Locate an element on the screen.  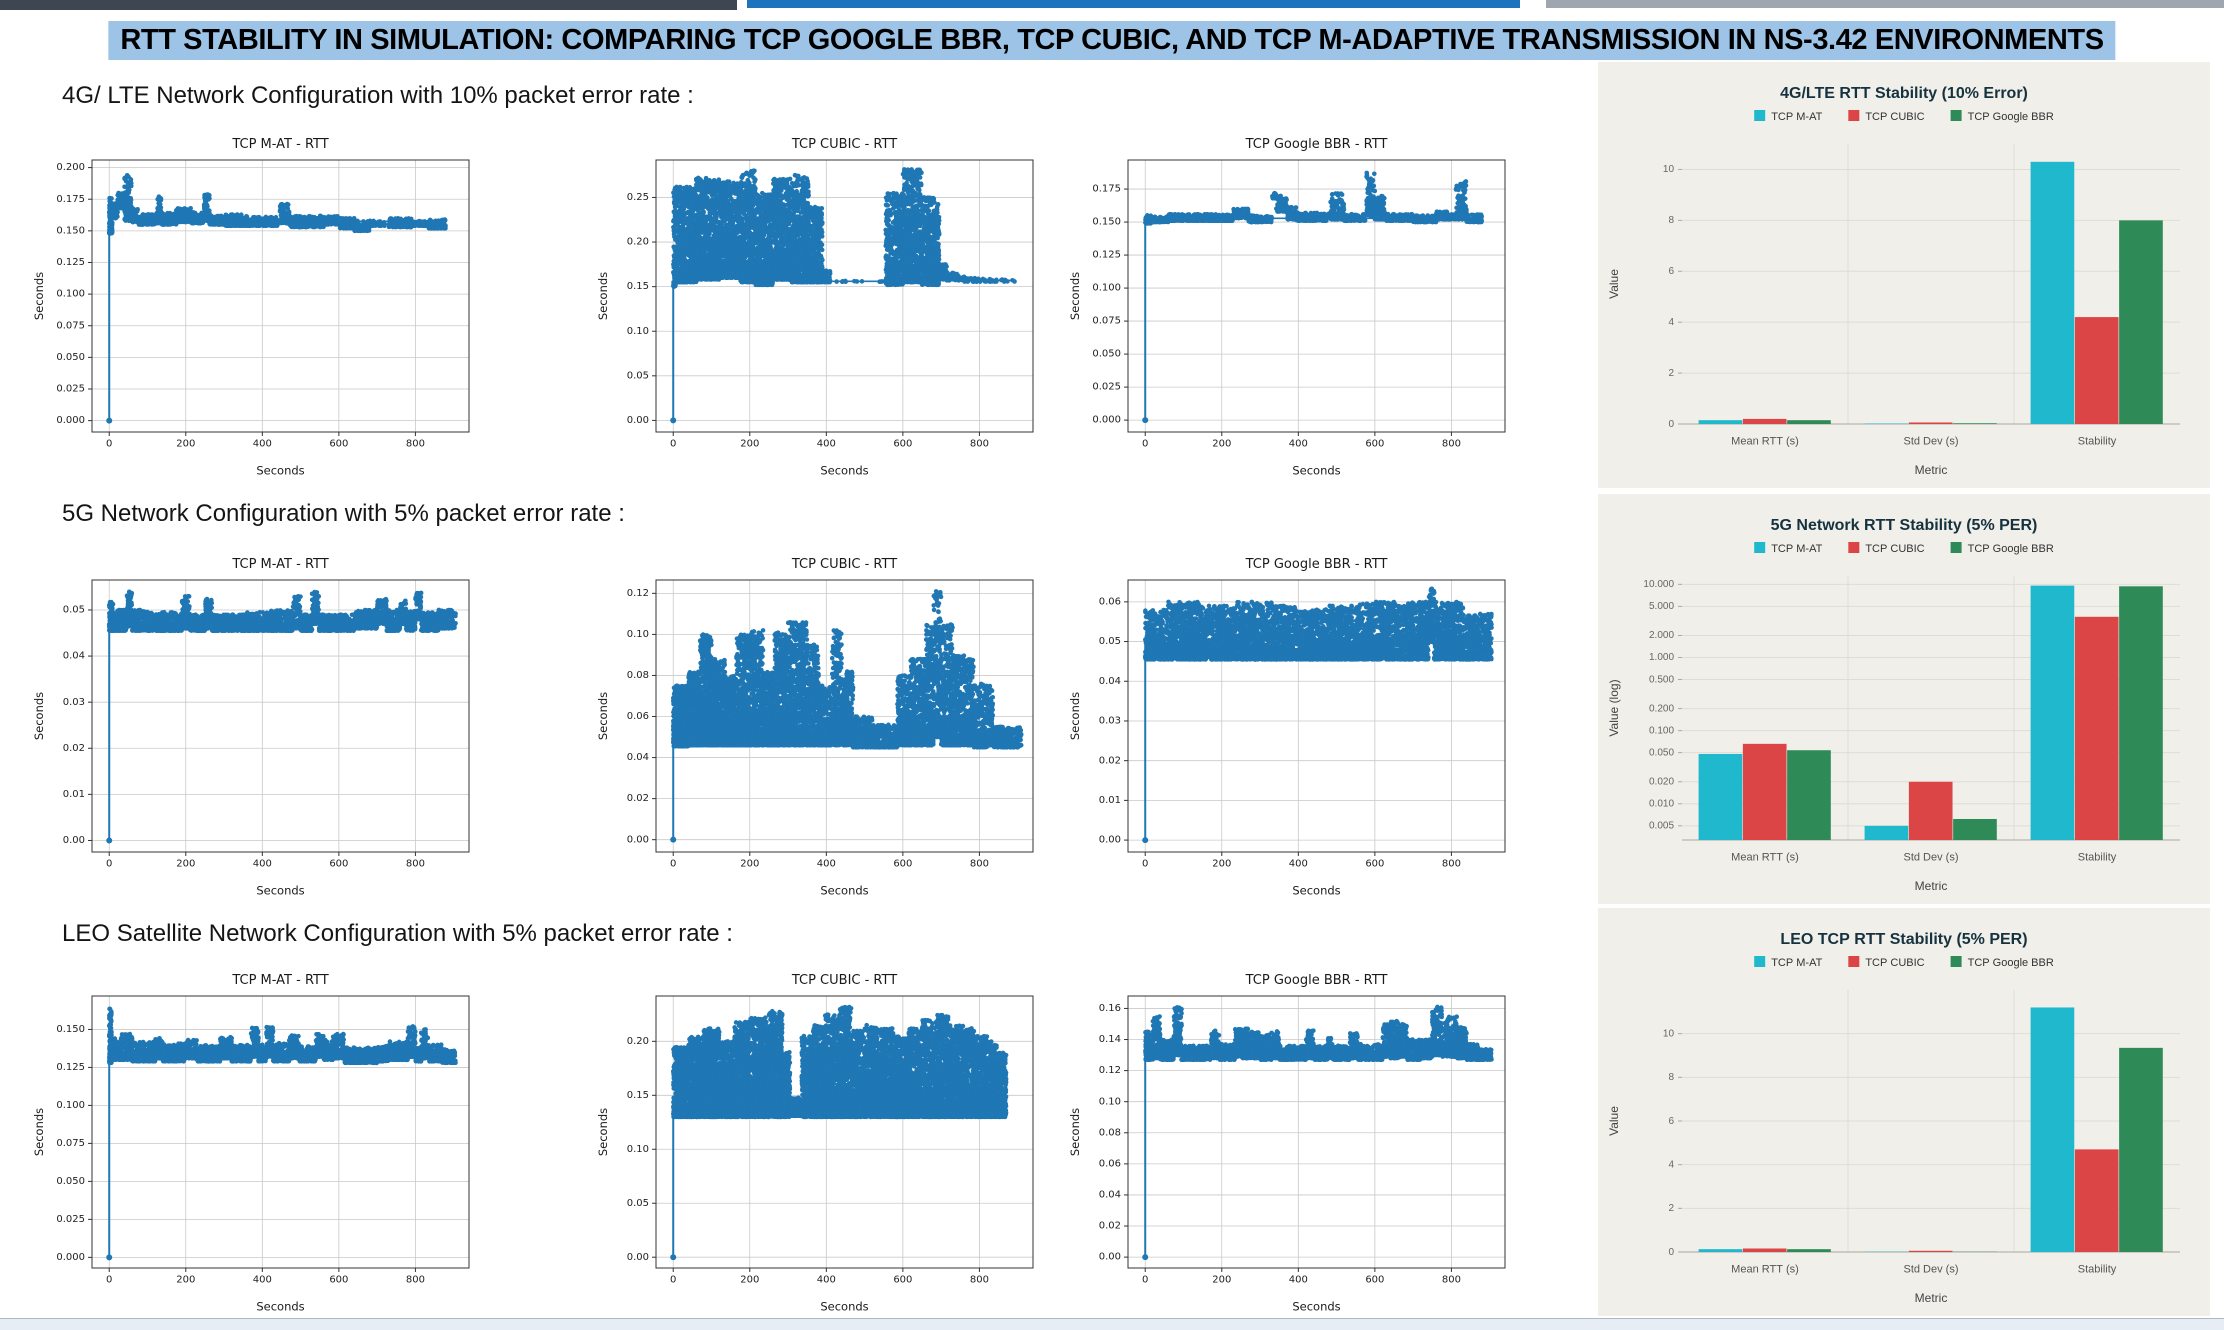
topbar-gray-segment is located at coordinates (1885, 4).